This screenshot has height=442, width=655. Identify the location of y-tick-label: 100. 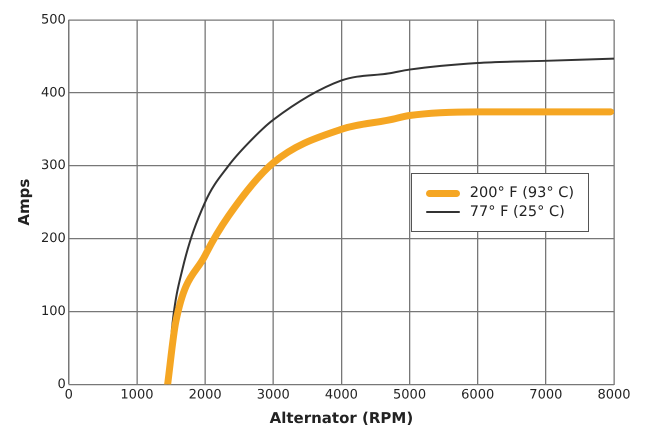
(53, 311).